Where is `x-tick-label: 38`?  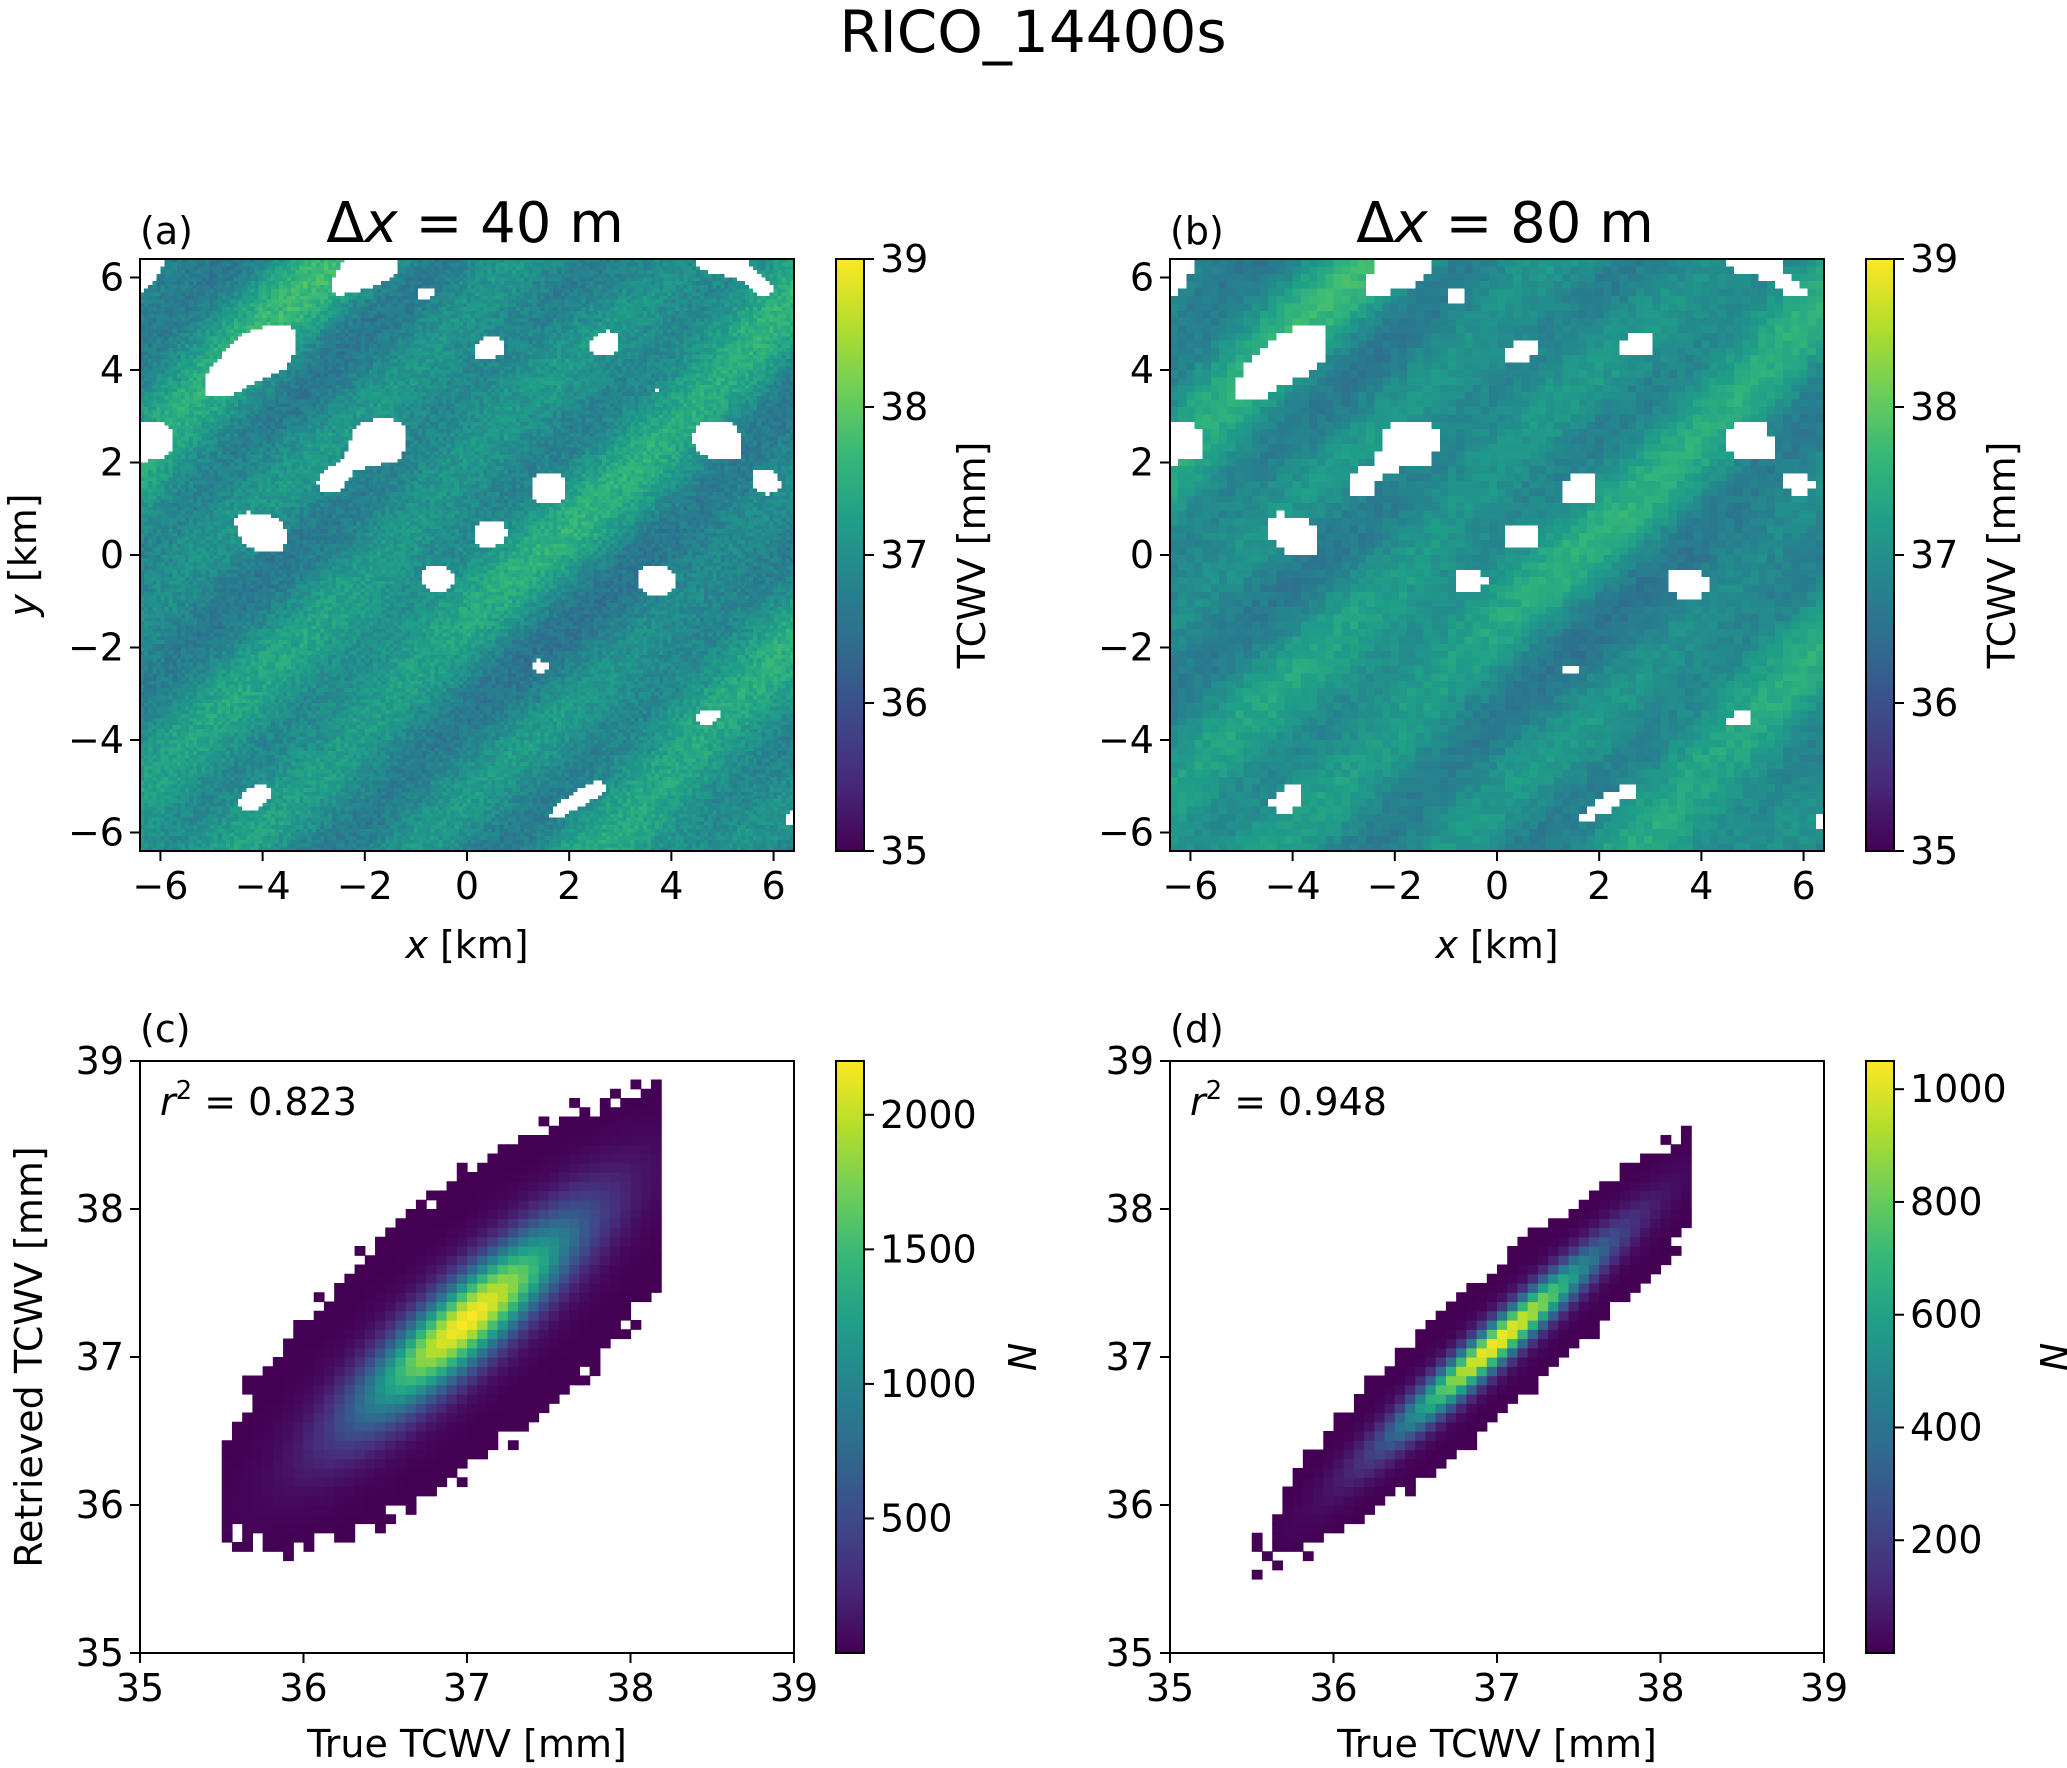 x-tick-label: 38 is located at coordinates (630, 1688).